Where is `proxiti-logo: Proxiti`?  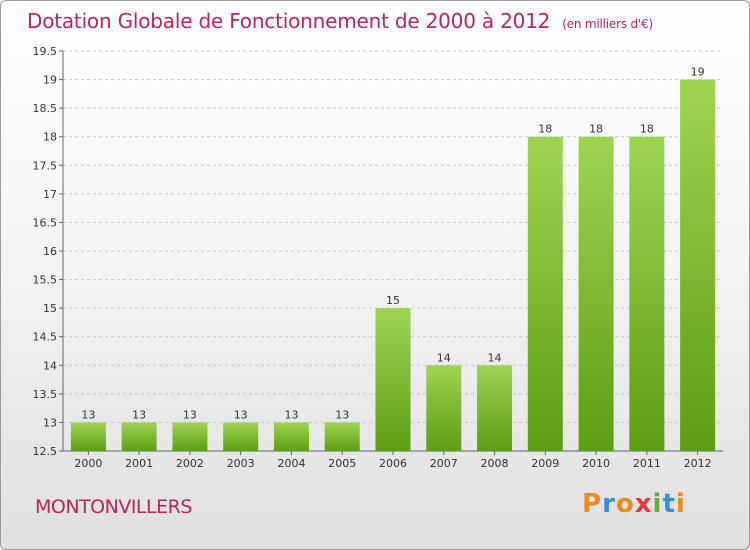 proxiti-logo: Proxiti is located at coordinates (634, 504).